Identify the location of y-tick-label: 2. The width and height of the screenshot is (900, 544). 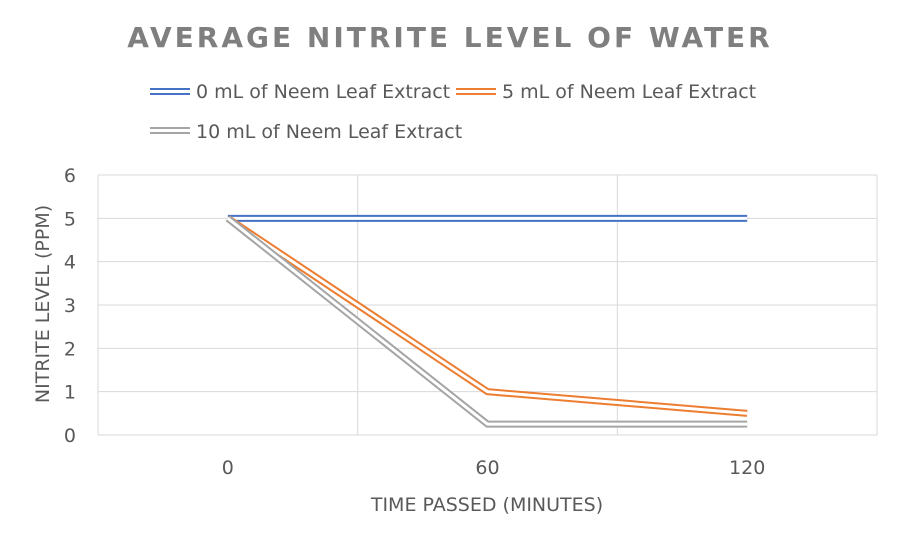
(70, 349).